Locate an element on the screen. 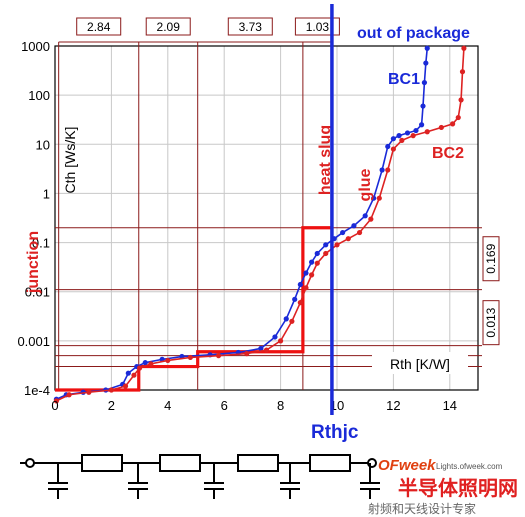 The image size is (525, 517). y-tick-label: 0.1 is located at coordinates (41, 243).